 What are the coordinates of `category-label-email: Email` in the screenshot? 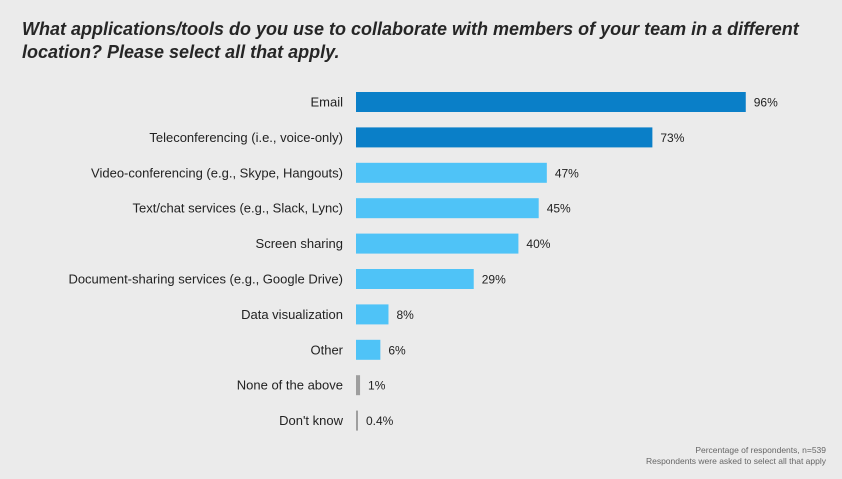 It's located at (326, 102).